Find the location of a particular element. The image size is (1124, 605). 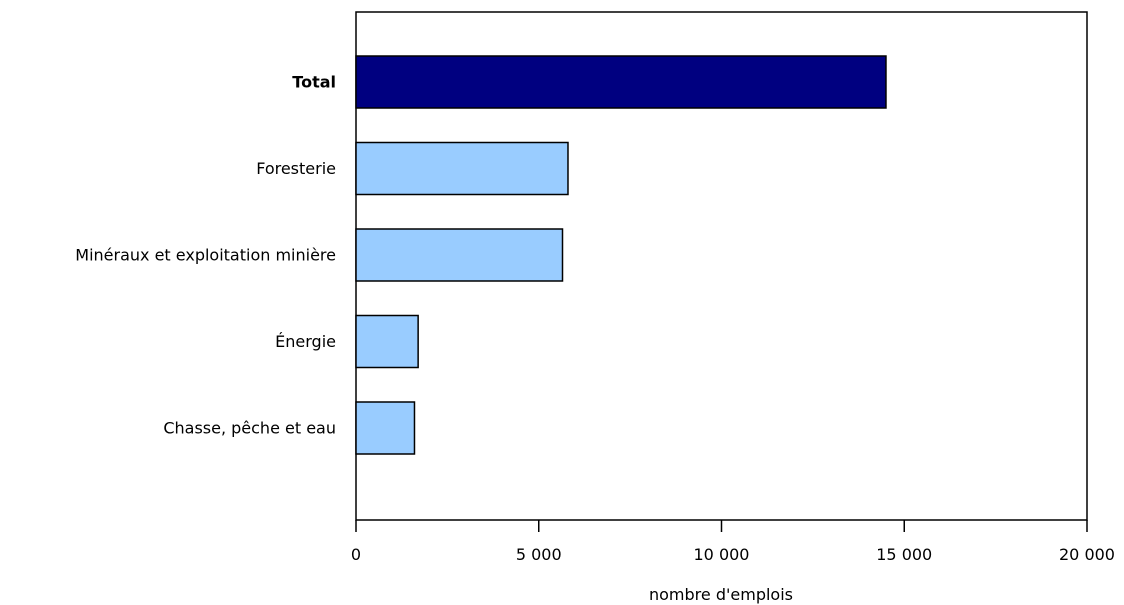

category-label-foresterie: Foresterie is located at coordinates (296, 168).